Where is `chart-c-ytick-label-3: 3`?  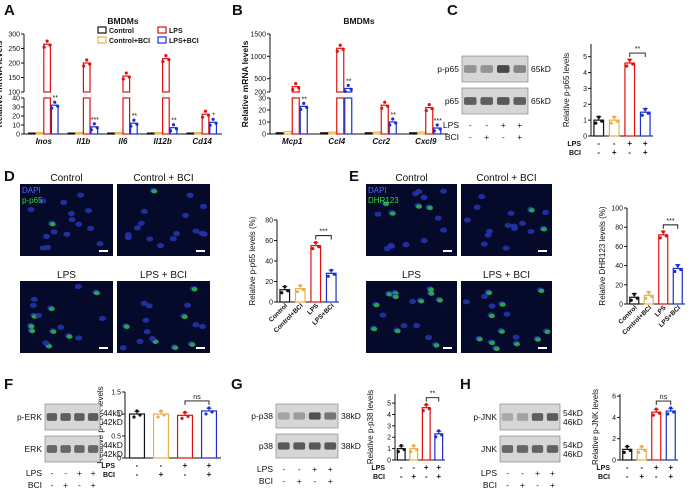
chart-c-ytick-label-3: 3 is located at coordinates (585, 89).